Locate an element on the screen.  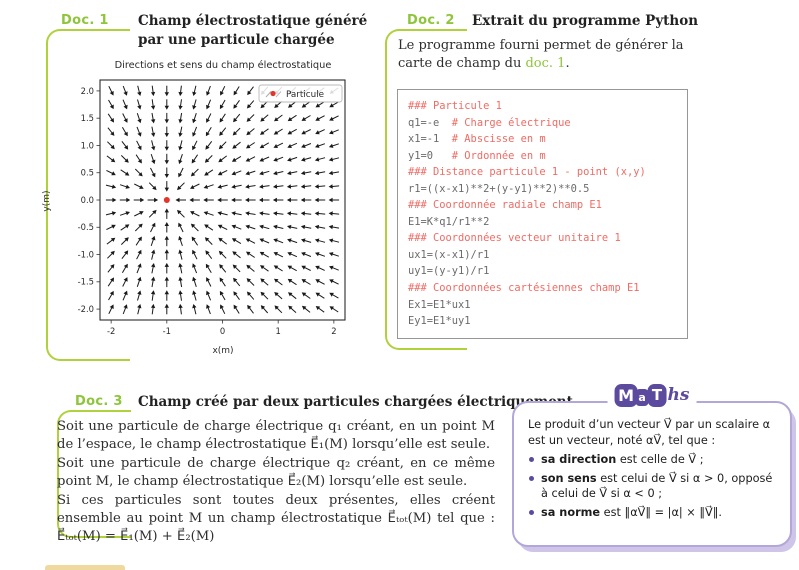
maths-bullet: sa norme est ‖αV⃗‖ = |α| × ‖V⃗‖. is located at coordinates (653, 513).